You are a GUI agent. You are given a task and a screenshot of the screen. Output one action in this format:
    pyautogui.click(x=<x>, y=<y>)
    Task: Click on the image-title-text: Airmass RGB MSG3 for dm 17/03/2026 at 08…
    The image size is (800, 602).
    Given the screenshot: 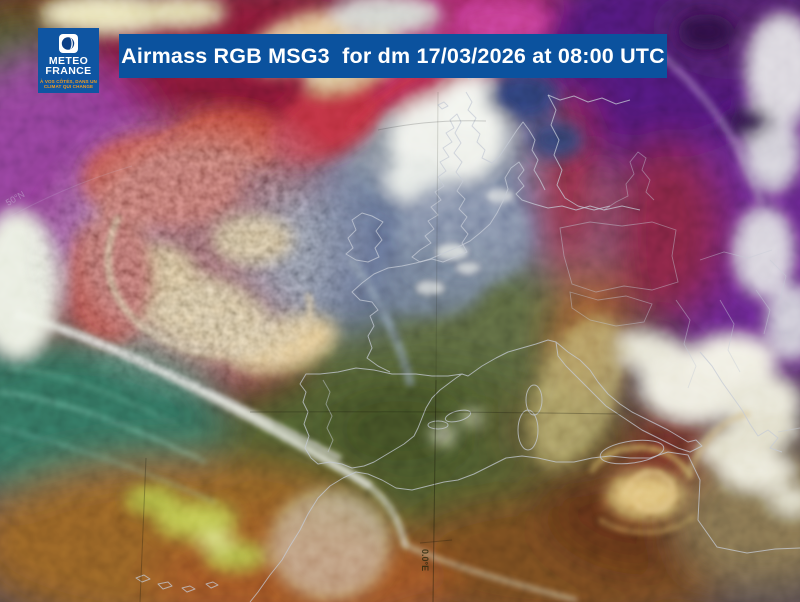 What is the action you would take?
    pyautogui.click(x=393, y=55)
    